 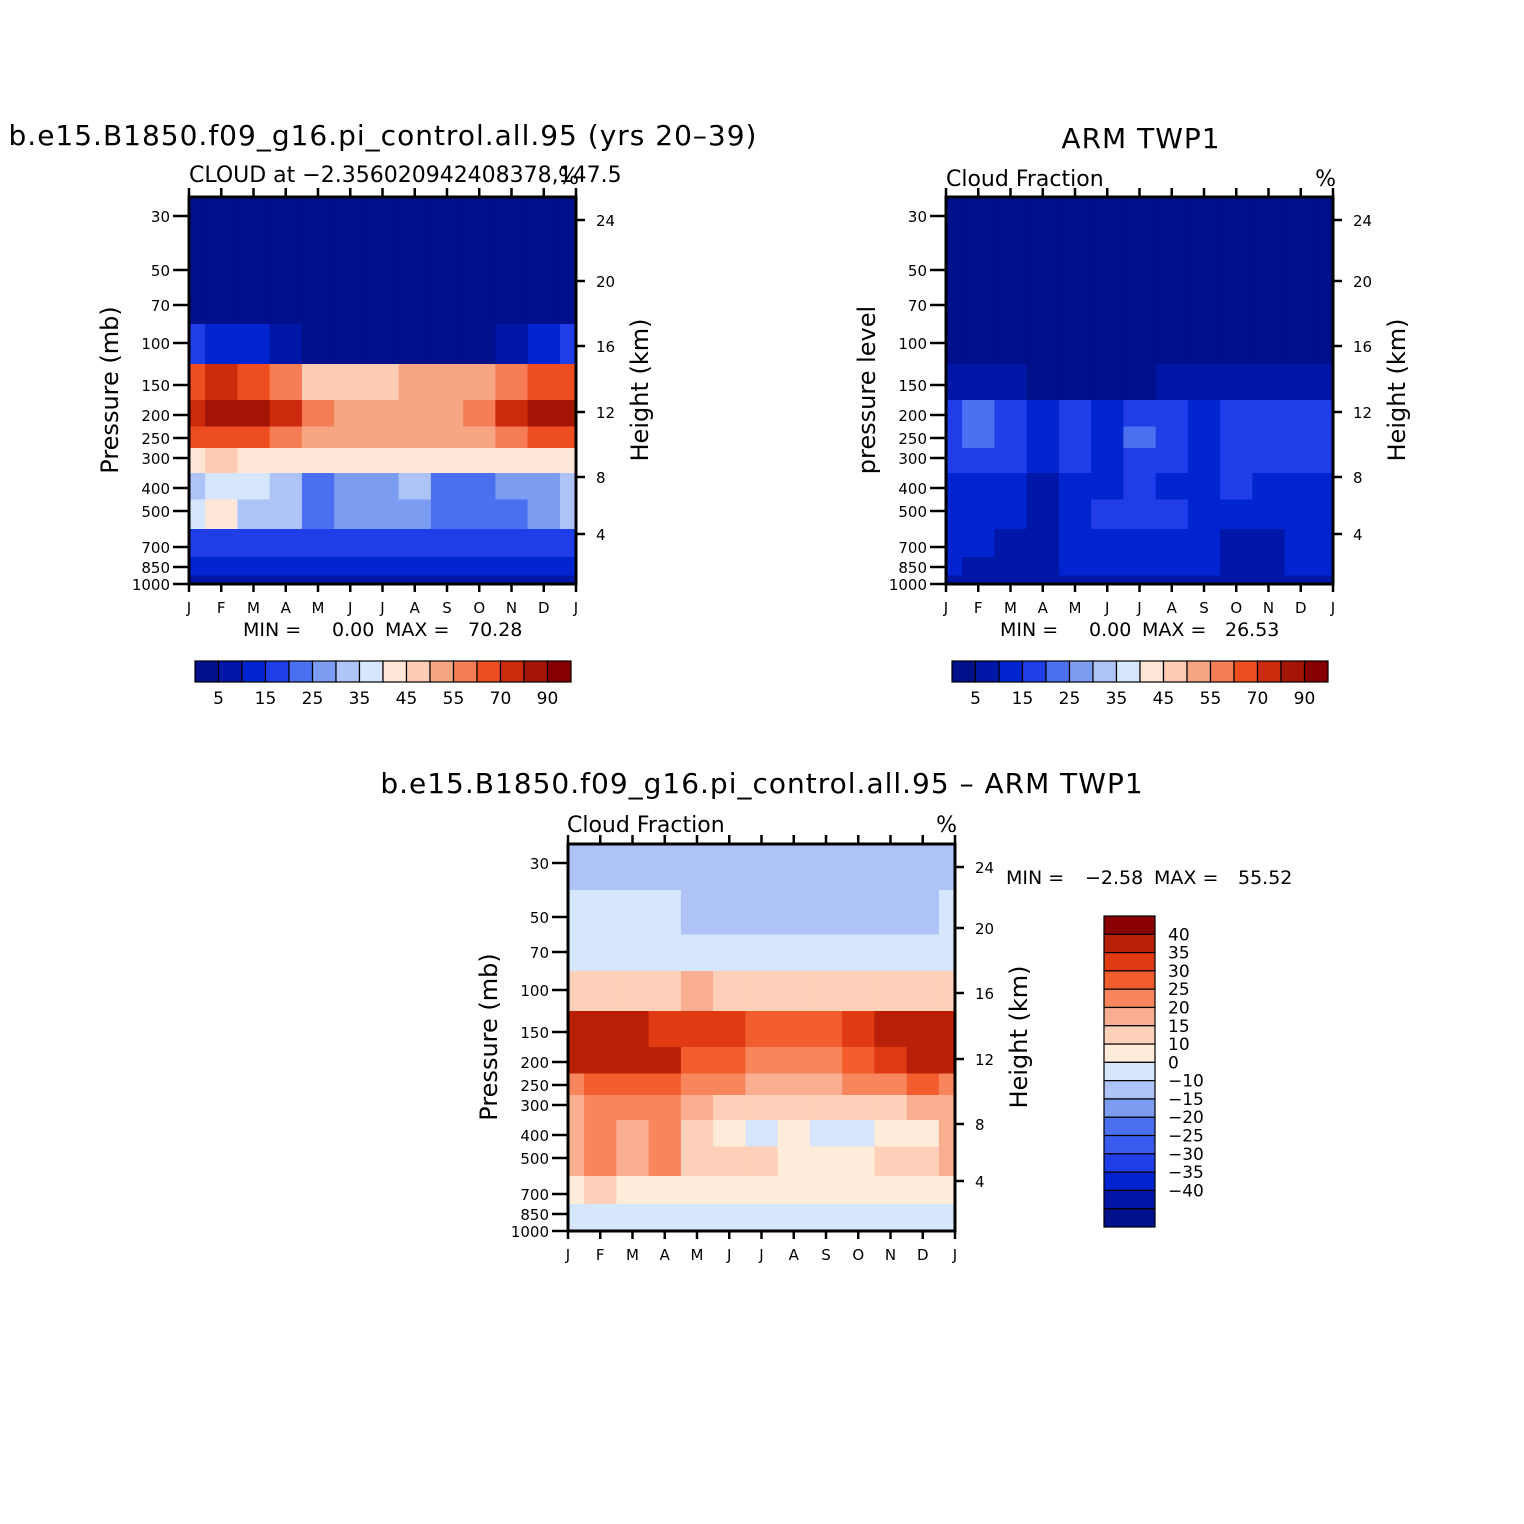 What do you see at coordinates (530, 1232) in the screenshot?
I see `y-tick-label: 1000` at bounding box center [530, 1232].